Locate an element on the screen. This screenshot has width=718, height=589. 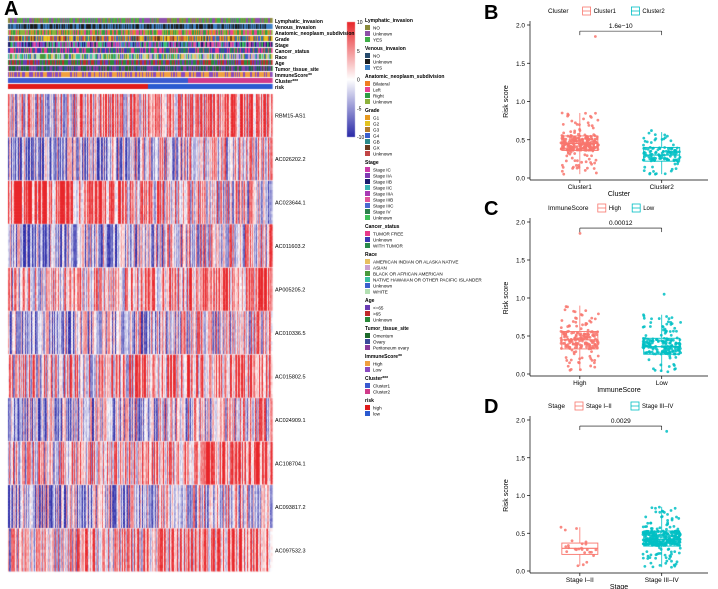
legend-item-label: Stage I–II is located at coordinates (599, 407).